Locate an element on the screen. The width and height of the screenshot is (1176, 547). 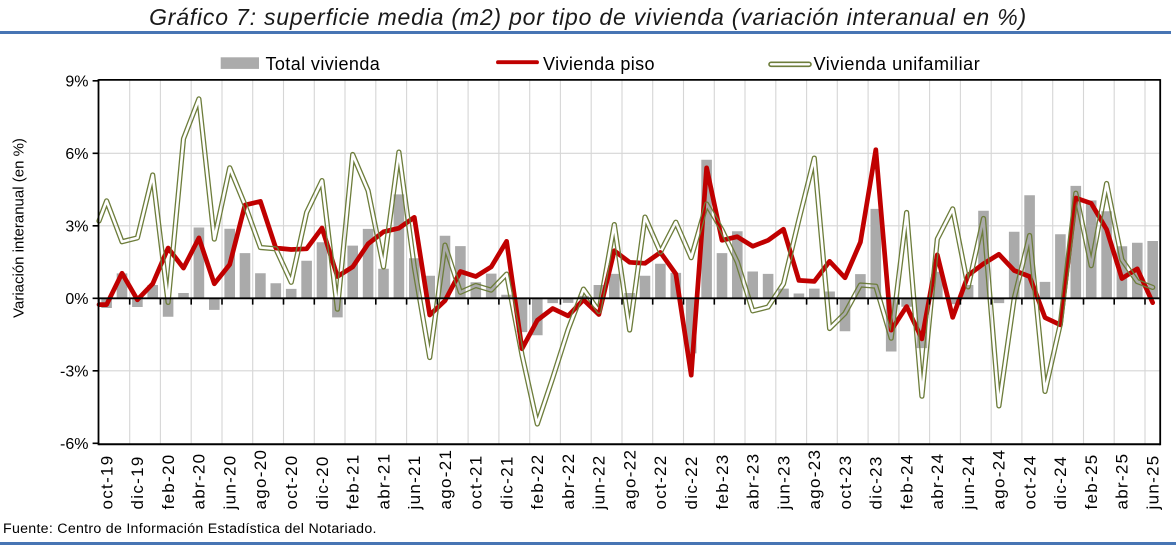
svg-text: ago-22 is located at coordinates (629, 479).